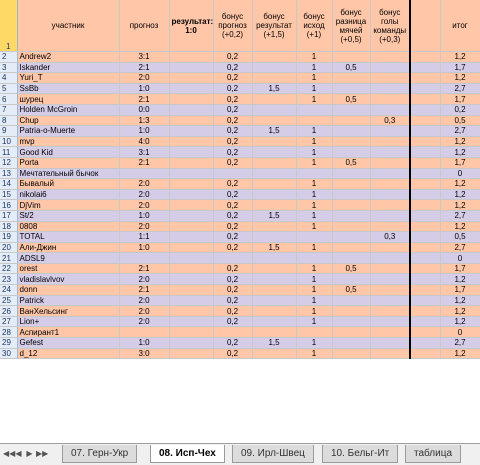 The height and width of the screenshot is (465, 480). I want to click on participant-cell: Iskander, so click(68, 68).